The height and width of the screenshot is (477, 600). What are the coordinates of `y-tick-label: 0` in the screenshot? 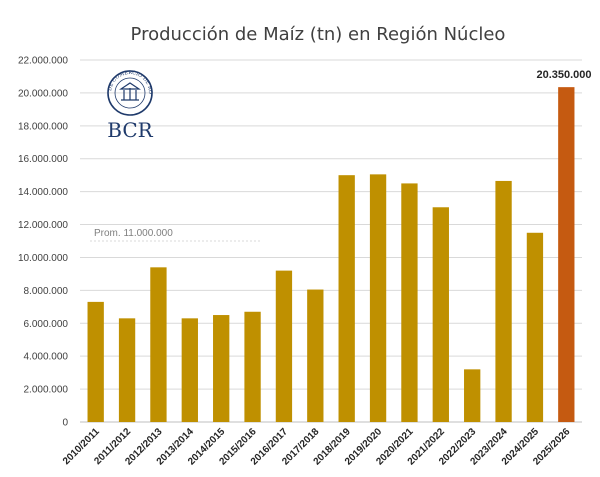 It's located at (65, 423).